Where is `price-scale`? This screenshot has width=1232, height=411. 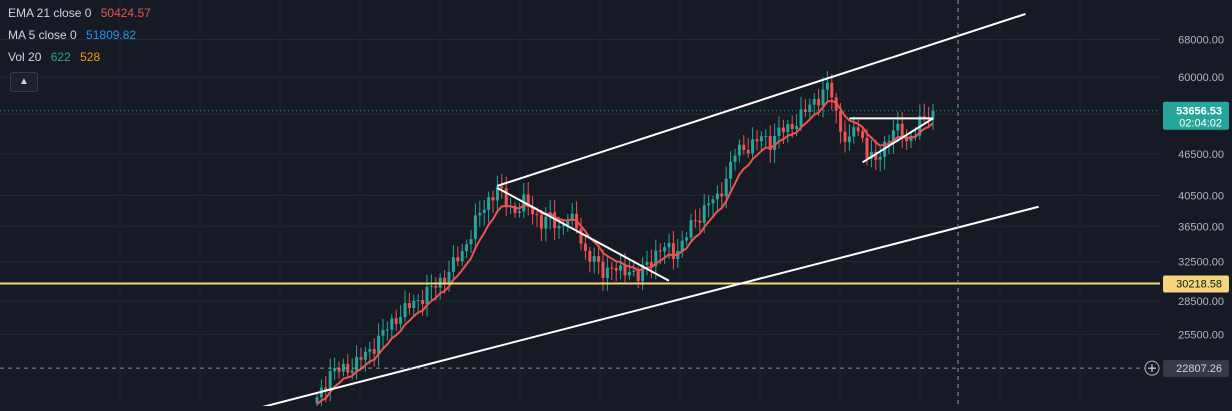
price-scale is located at coordinates (1196, 203).